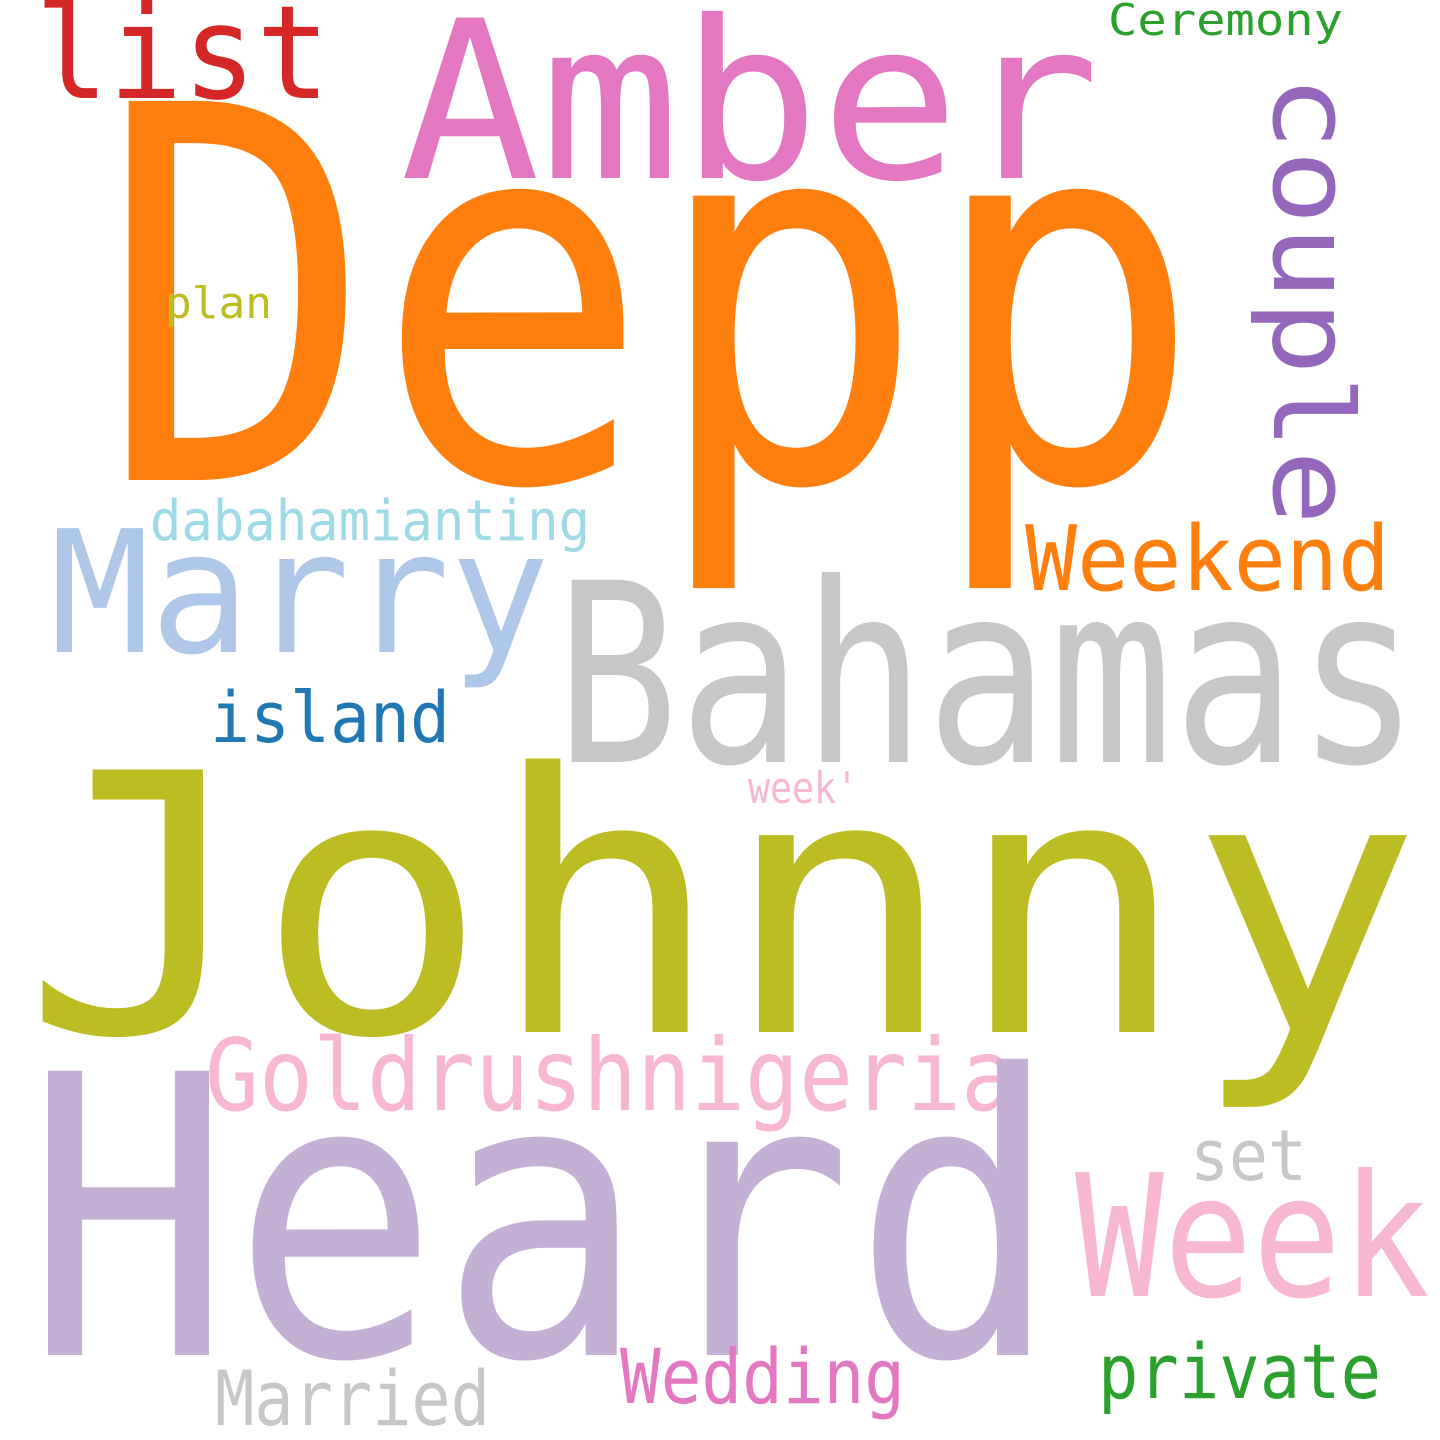 The height and width of the screenshot is (1440, 1440). Describe the element at coordinates (803, 788) in the screenshot. I see `word-week-quote: week'` at that location.